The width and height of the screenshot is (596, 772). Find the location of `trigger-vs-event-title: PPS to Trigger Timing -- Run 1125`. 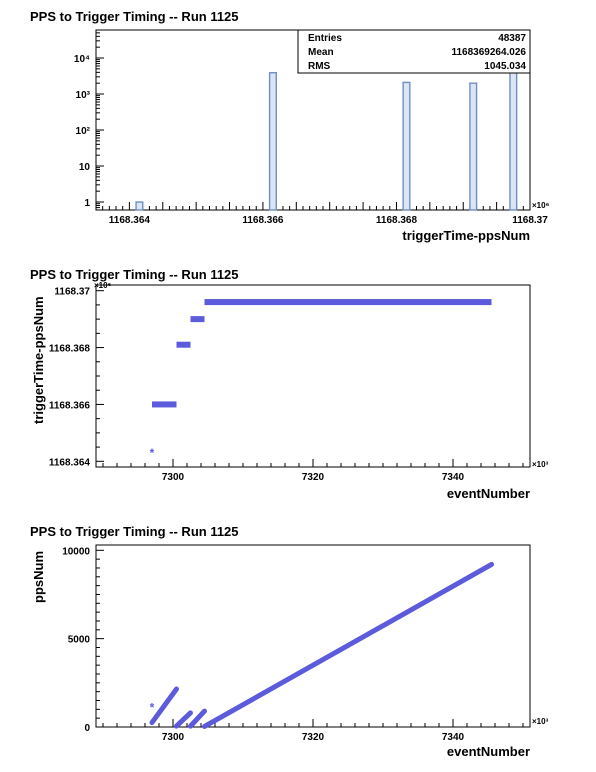

trigger-vs-event-title: PPS to Trigger Timing -- Run 1125 is located at coordinates (134, 274).